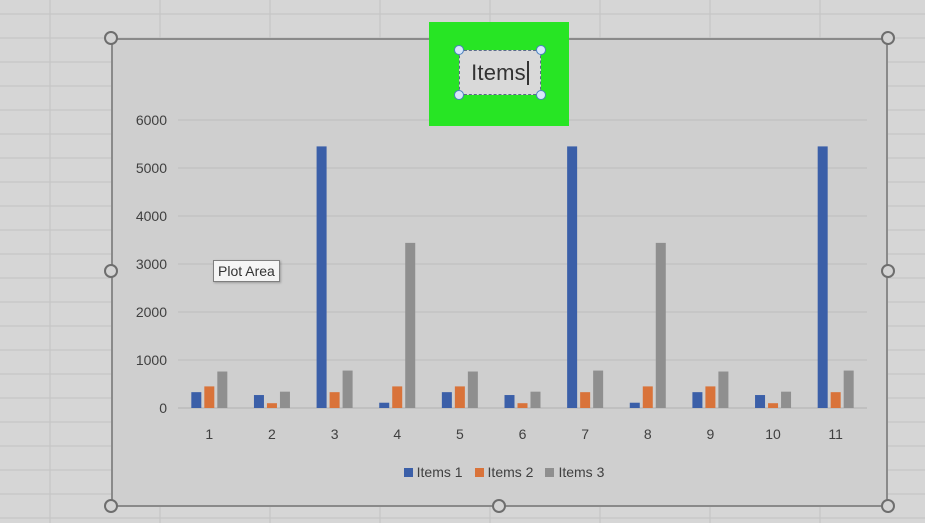 The image size is (925, 523). Describe the element at coordinates (459, 50) in the screenshot. I see `title-handle-top-left` at that location.